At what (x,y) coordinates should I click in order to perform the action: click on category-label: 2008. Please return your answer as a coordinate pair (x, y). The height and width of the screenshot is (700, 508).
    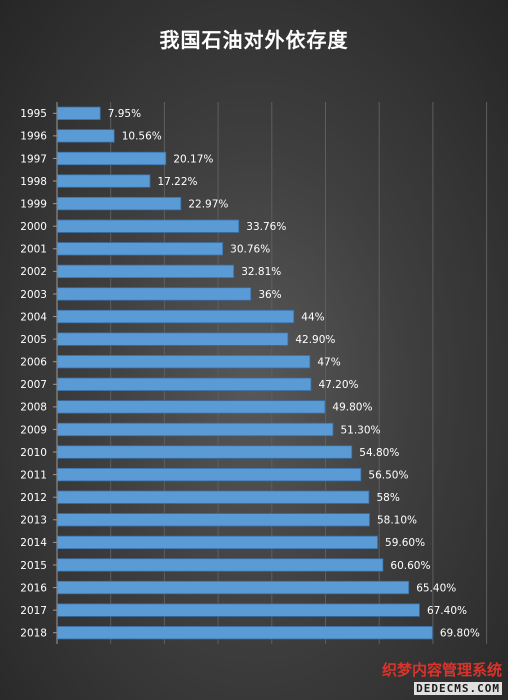
    Looking at the image, I should click on (33, 408).